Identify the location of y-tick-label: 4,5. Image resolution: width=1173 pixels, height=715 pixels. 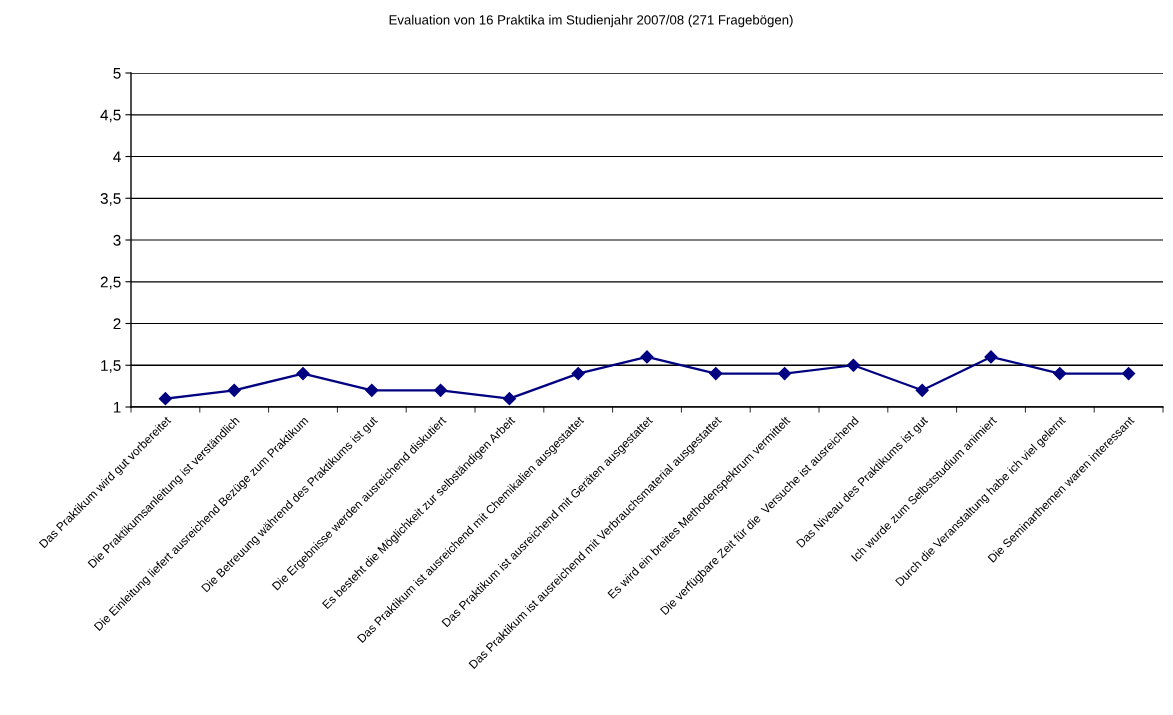
(110, 116).